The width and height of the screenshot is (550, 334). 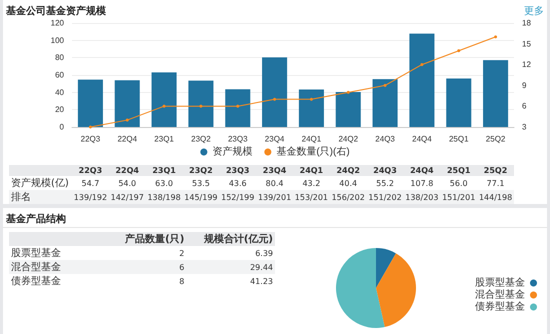 I want to click on text: 6, so click(x=142, y=267).